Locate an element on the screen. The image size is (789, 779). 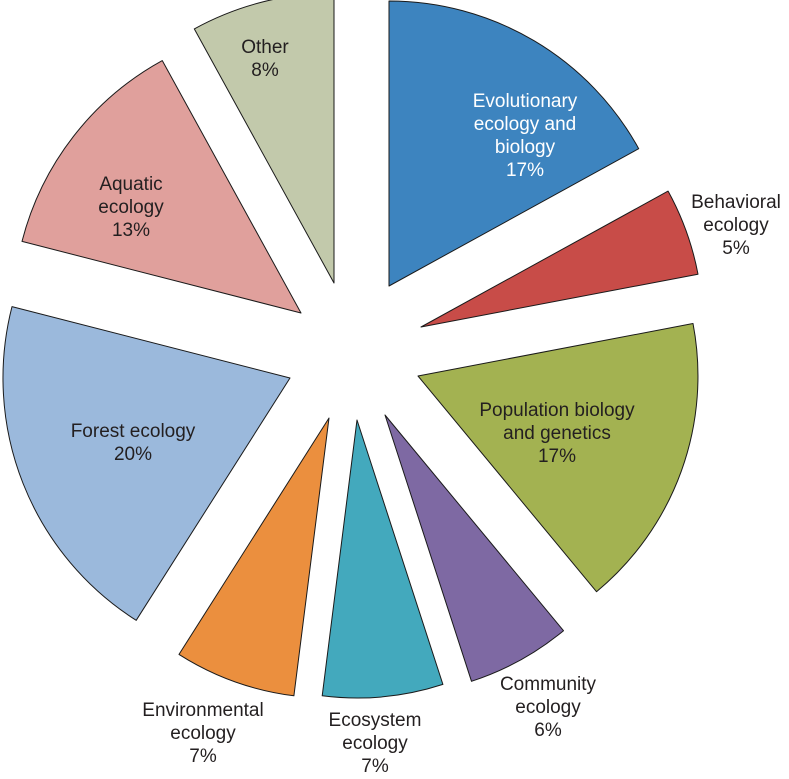
slice-label-1: Evolutionary ecology and biology 17% is located at coordinates (525, 136).